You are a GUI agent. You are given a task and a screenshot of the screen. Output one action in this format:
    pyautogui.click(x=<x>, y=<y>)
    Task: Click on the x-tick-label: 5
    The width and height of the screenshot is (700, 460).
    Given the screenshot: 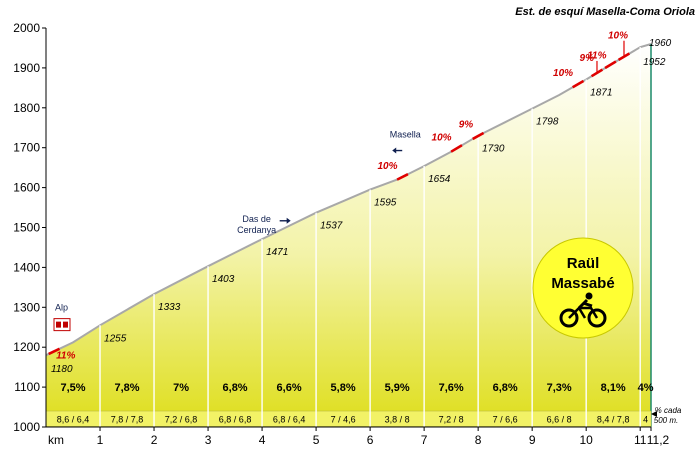 What is the action you would take?
    pyautogui.click(x=316, y=440)
    